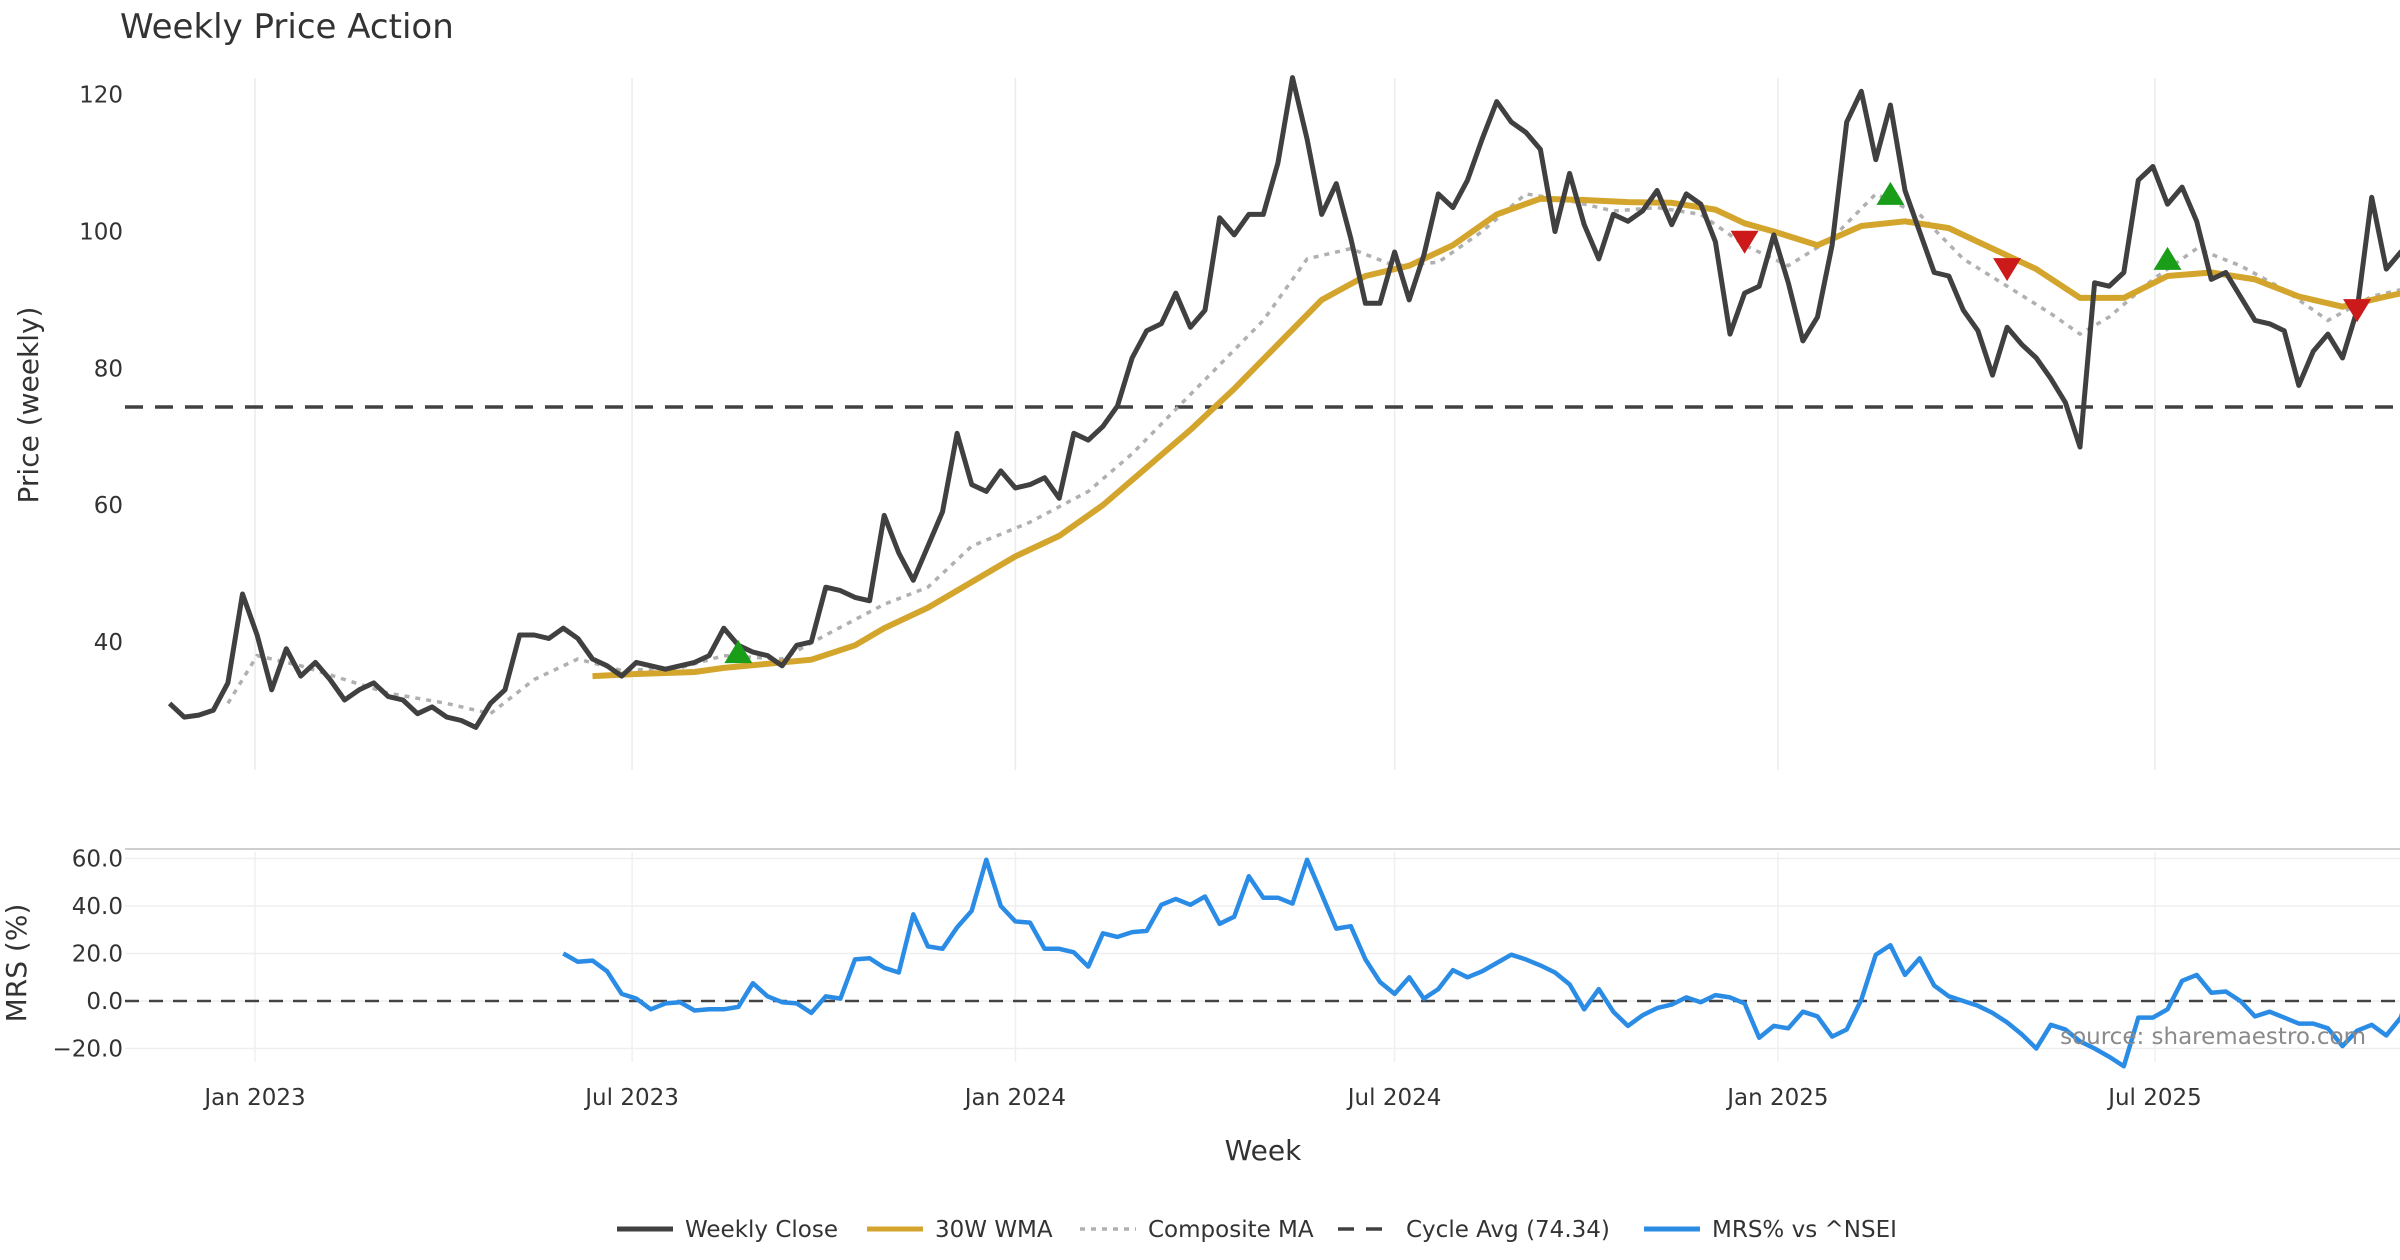  Describe the element at coordinates (1508, 1230) in the screenshot. I see `legend-label: Cycle Avg (74.34)` at that location.